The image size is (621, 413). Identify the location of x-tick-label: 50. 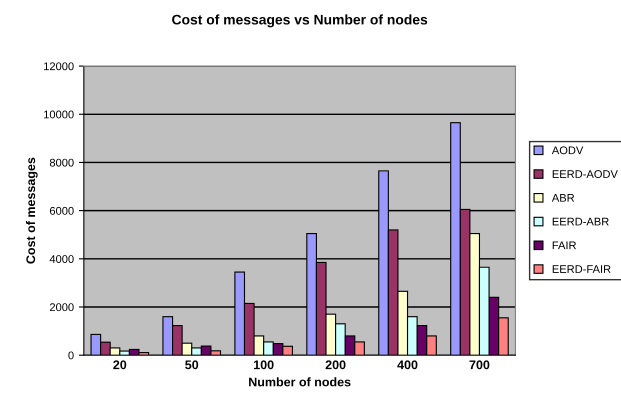
(191, 365).